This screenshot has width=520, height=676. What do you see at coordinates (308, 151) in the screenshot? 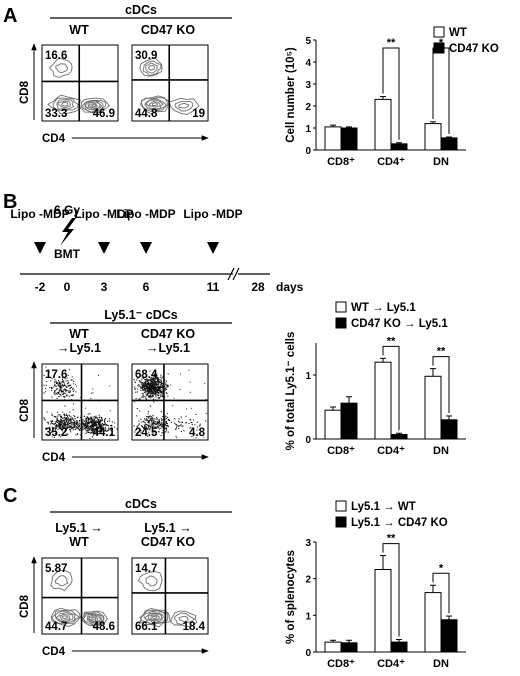
I see `y-tick-label: 0` at bounding box center [308, 151].